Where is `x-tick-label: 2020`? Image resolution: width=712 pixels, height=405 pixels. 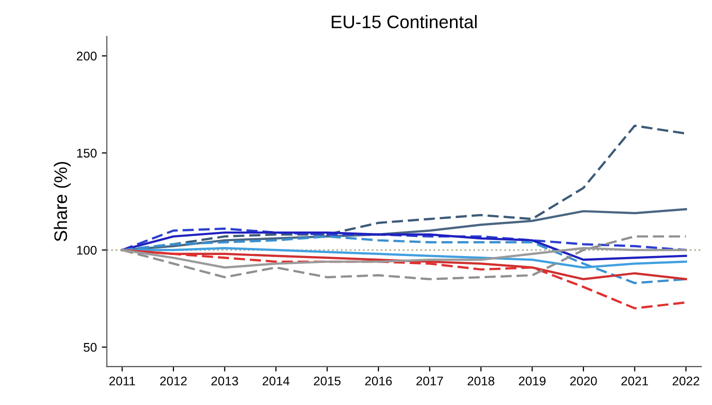
x-tick-label: 2020 is located at coordinates (583, 381).